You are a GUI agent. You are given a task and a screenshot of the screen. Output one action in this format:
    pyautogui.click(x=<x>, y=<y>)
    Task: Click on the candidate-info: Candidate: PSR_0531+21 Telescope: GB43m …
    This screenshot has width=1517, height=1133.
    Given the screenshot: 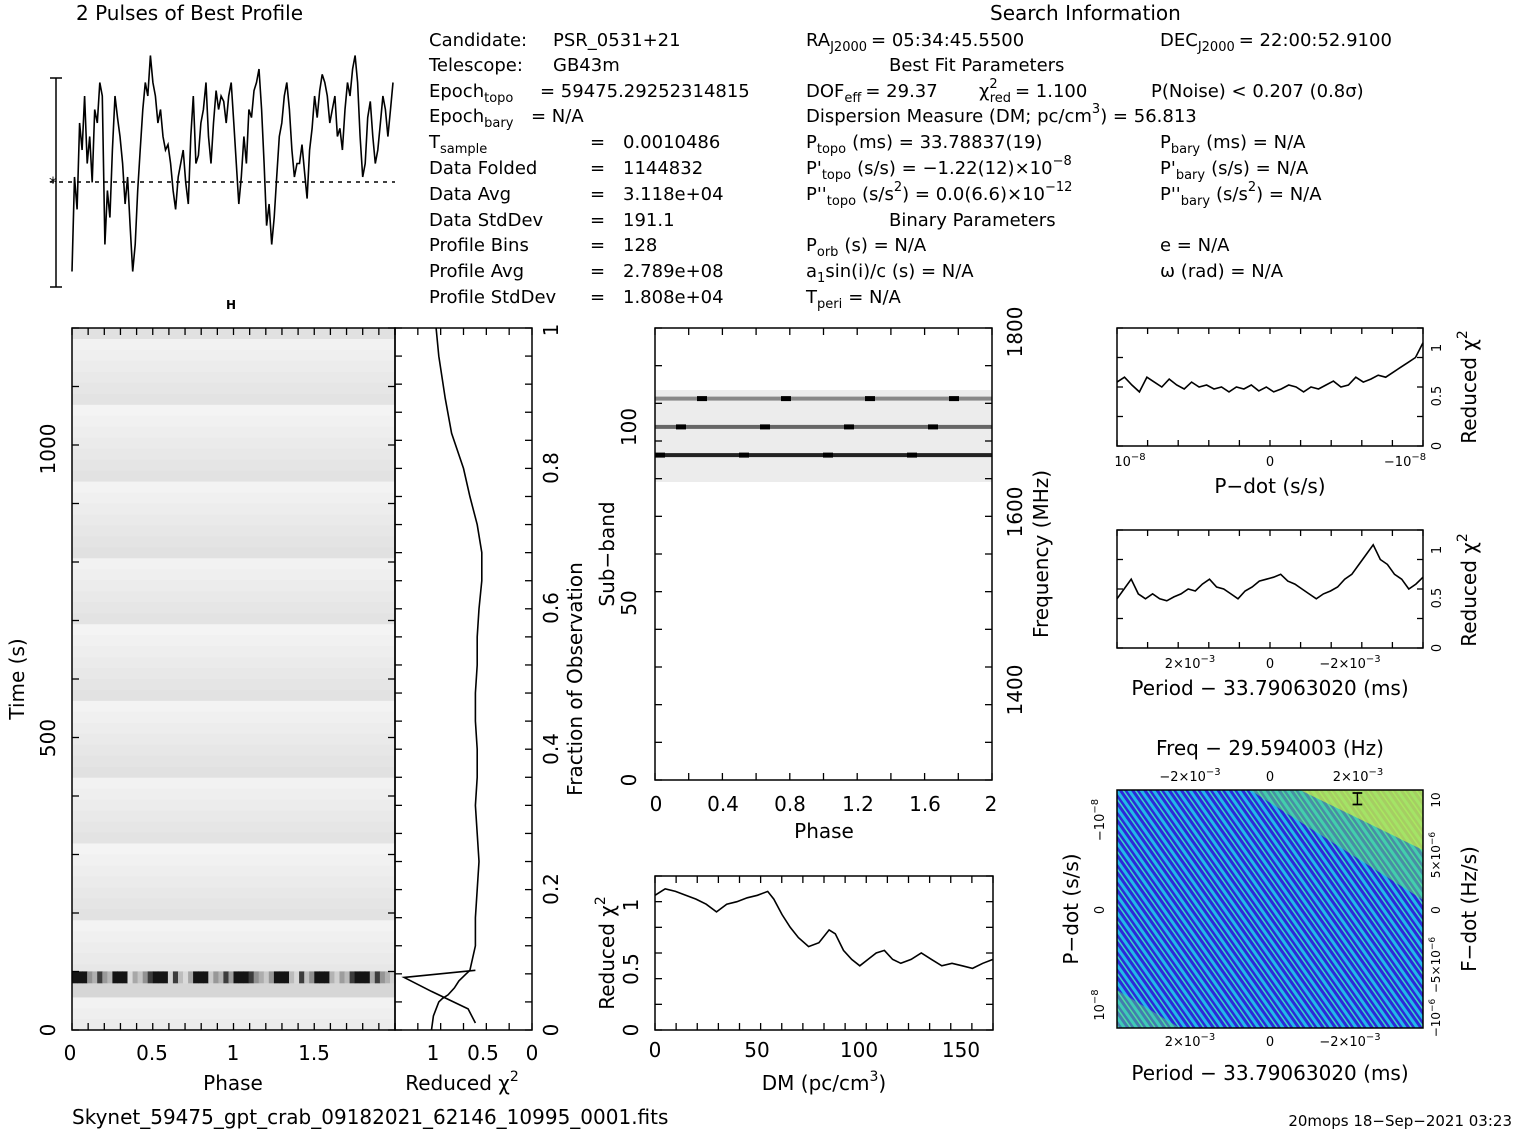 What is the action you would take?
    pyautogui.click(x=589, y=169)
    